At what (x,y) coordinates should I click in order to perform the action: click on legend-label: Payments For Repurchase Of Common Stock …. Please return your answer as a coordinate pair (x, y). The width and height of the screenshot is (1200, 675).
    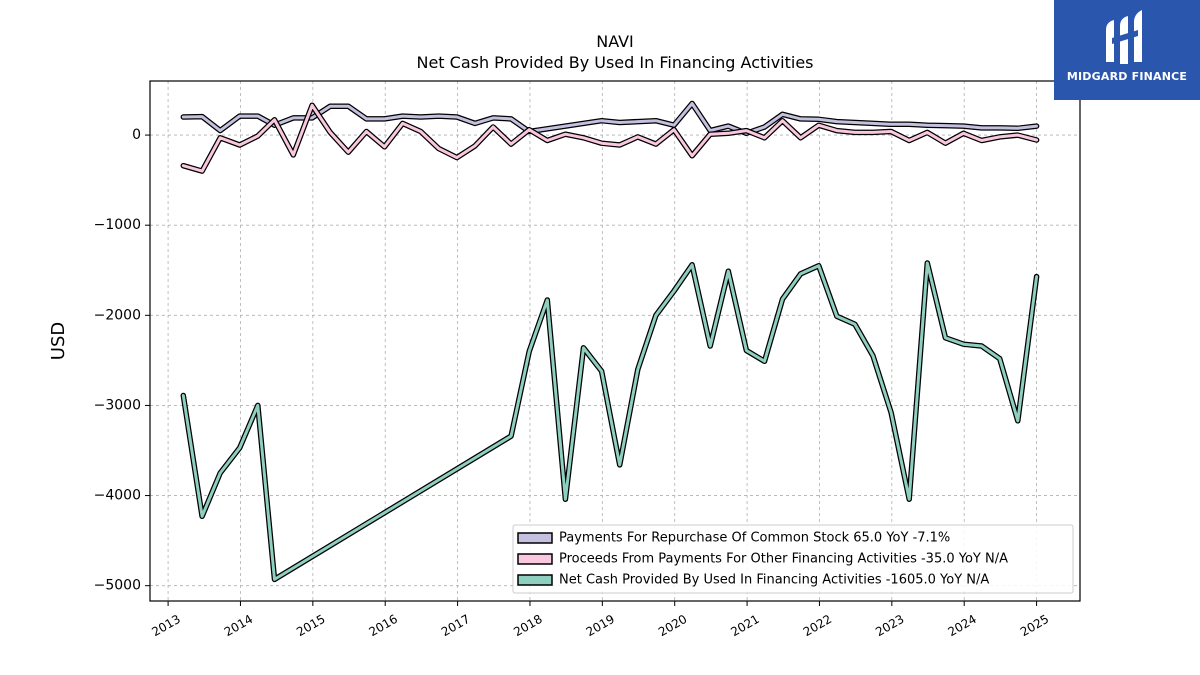
    Looking at the image, I should click on (754, 538).